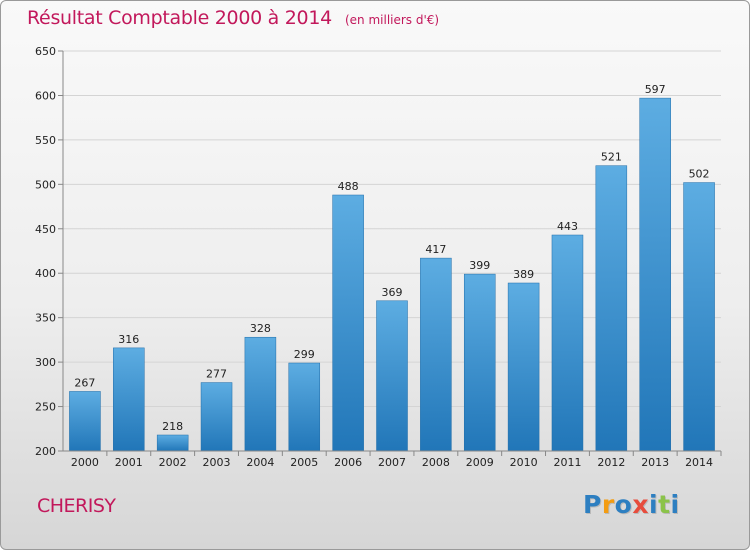  I want to click on y-tick-label: 250, so click(45, 407).